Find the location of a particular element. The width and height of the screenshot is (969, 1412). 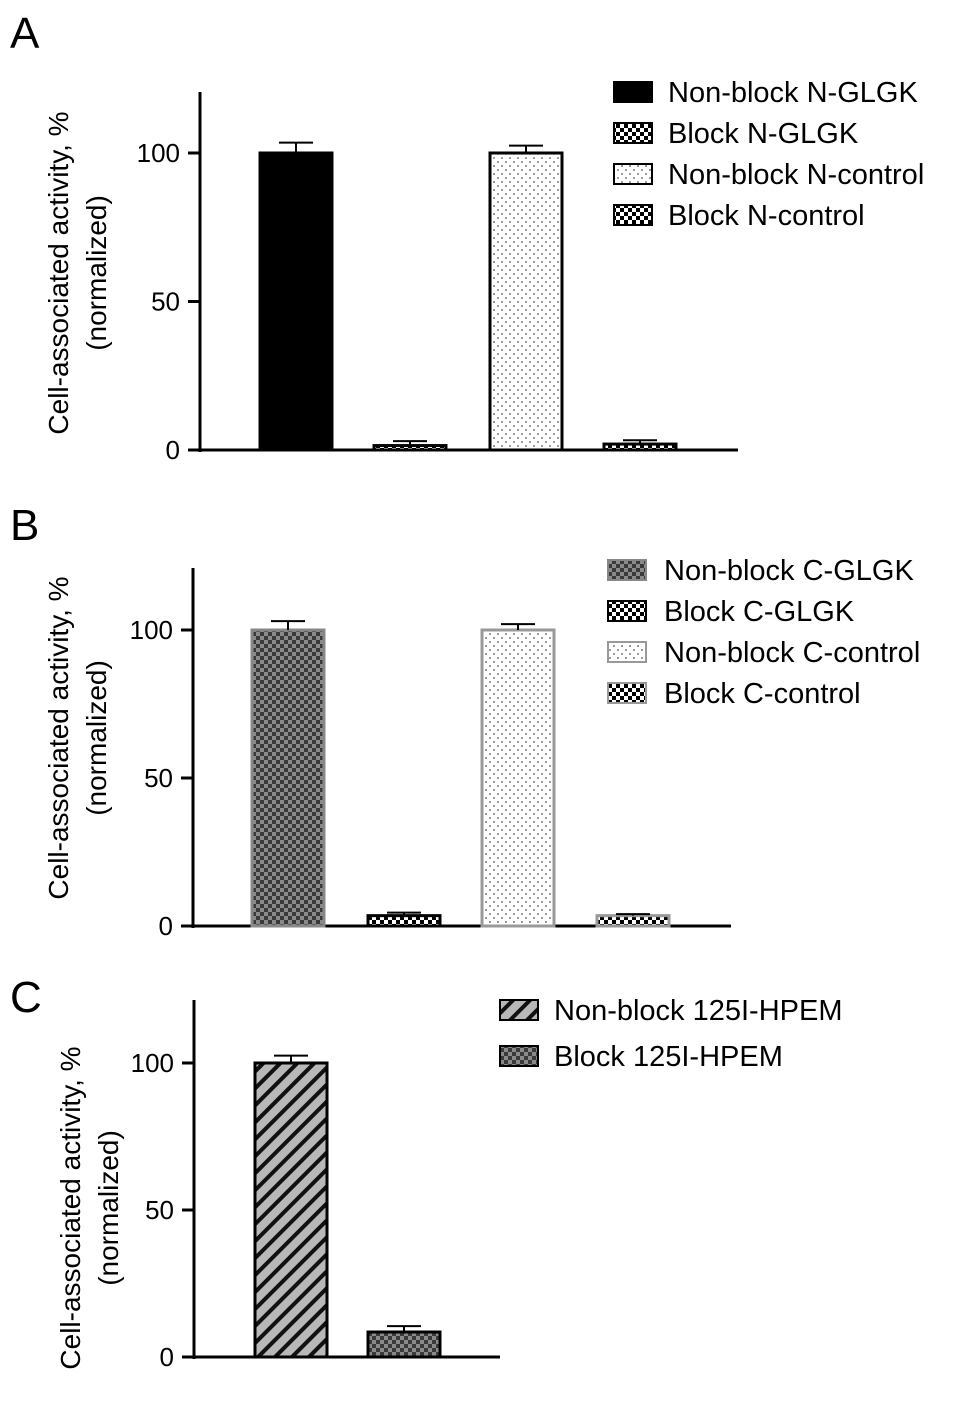

panel-c-bars is located at coordinates (347, 1206).